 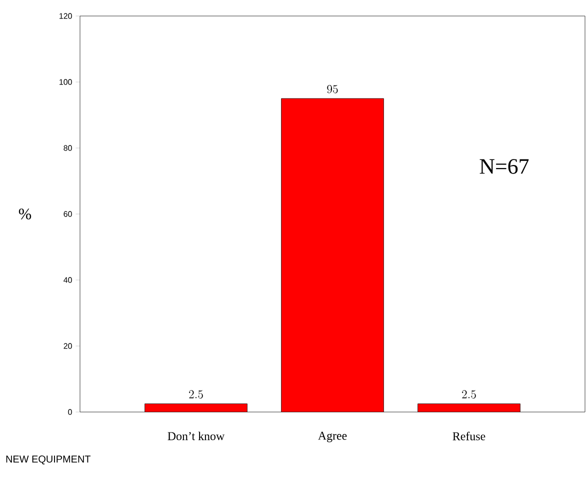 What do you see at coordinates (196, 436) in the screenshot?
I see `x-tick-label: Don’t know` at bounding box center [196, 436].